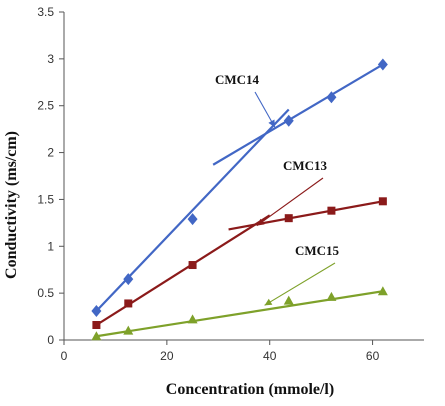  I want to click on cmc14-fit-line, so click(298, 114).